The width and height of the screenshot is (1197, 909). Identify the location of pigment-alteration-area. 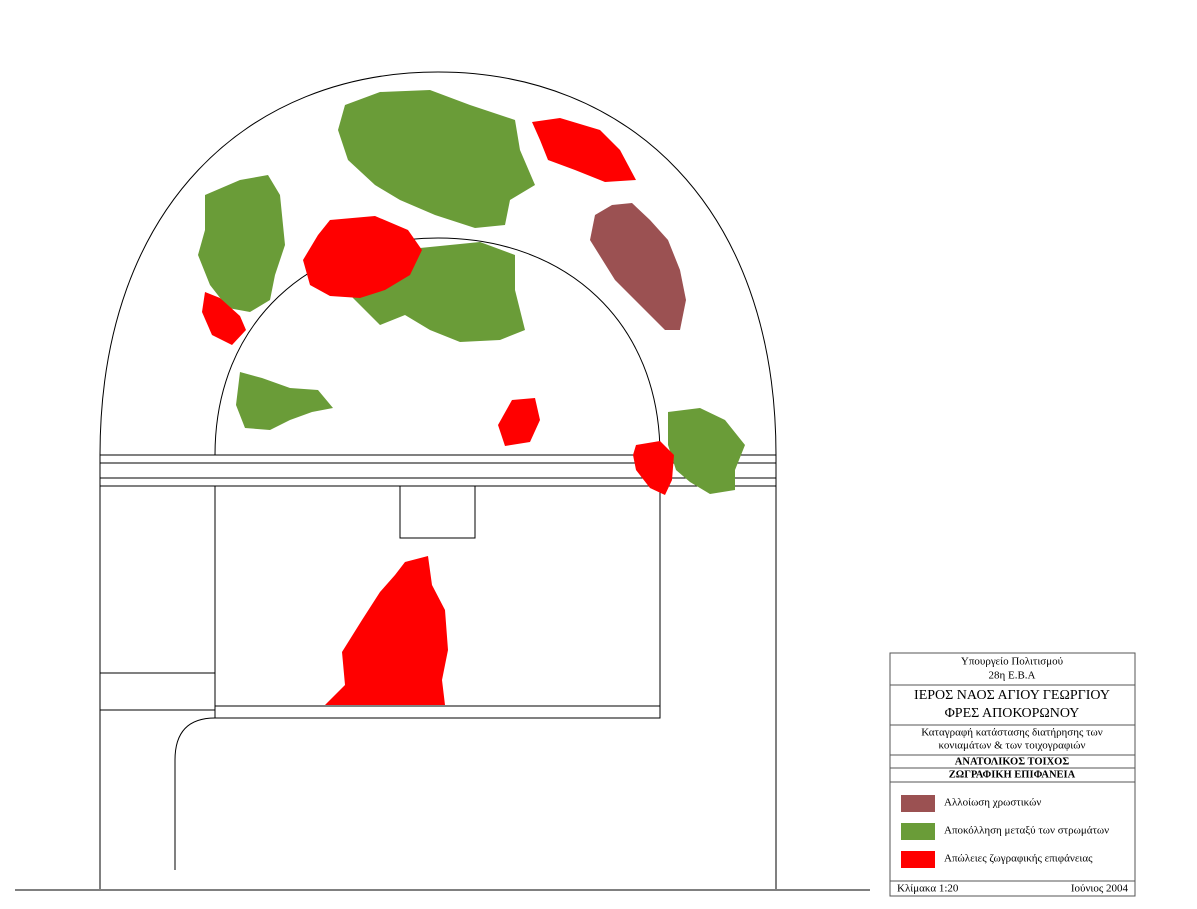
(638, 266).